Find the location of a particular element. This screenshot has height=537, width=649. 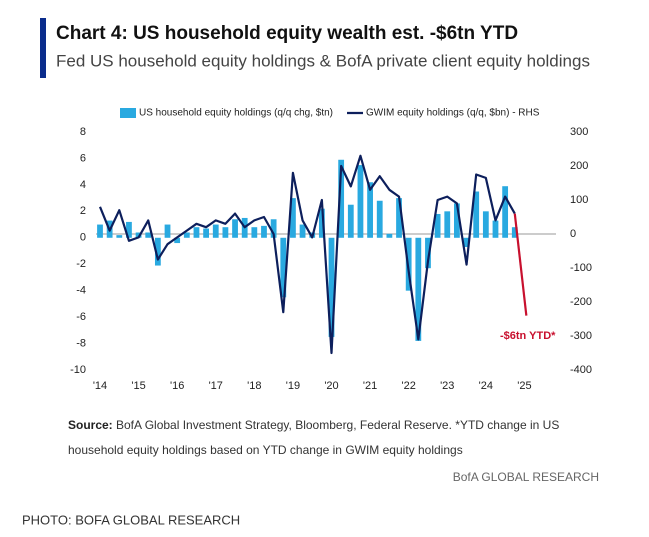

y-tick-label: -4 is located at coordinates (81, 291).